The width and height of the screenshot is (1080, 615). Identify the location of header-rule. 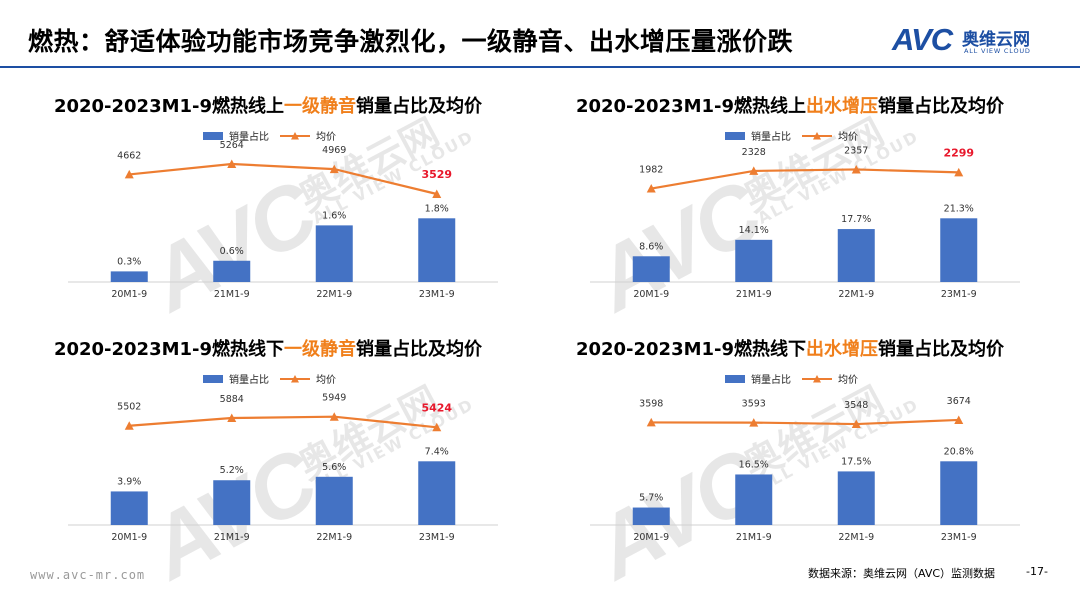
(540, 67).